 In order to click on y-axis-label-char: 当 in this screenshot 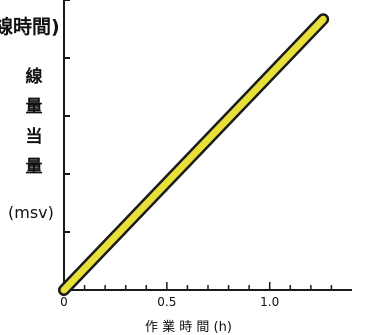, I will do `click(34, 136)`.